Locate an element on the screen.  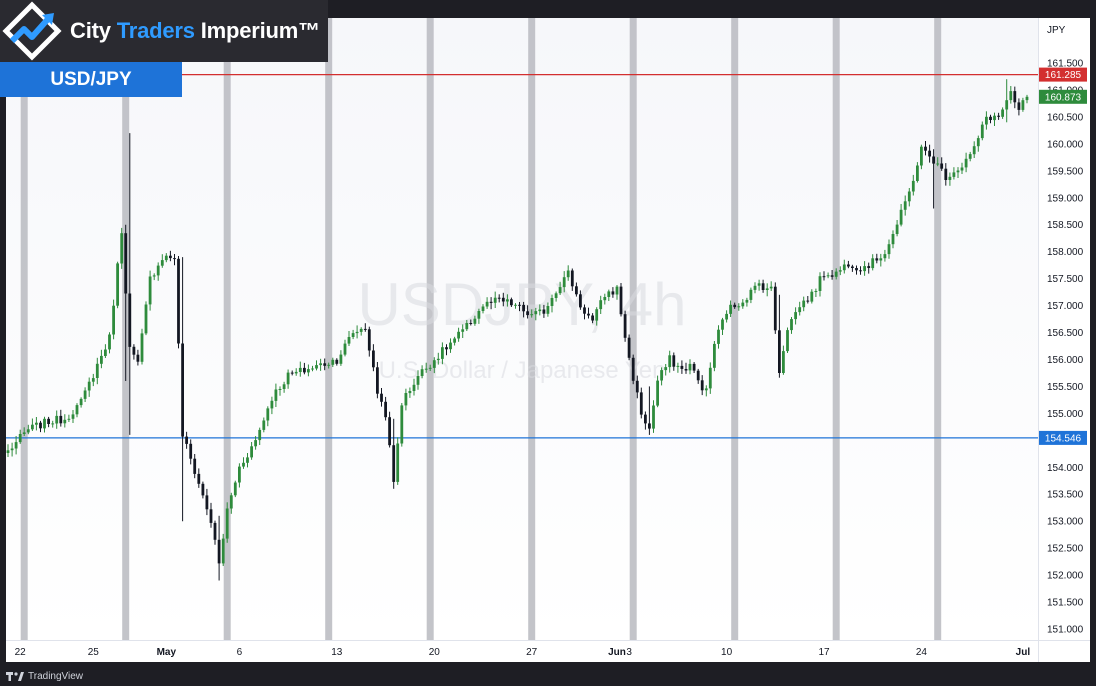
price-tick-label: 151.500 is located at coordinates (1065, 603).